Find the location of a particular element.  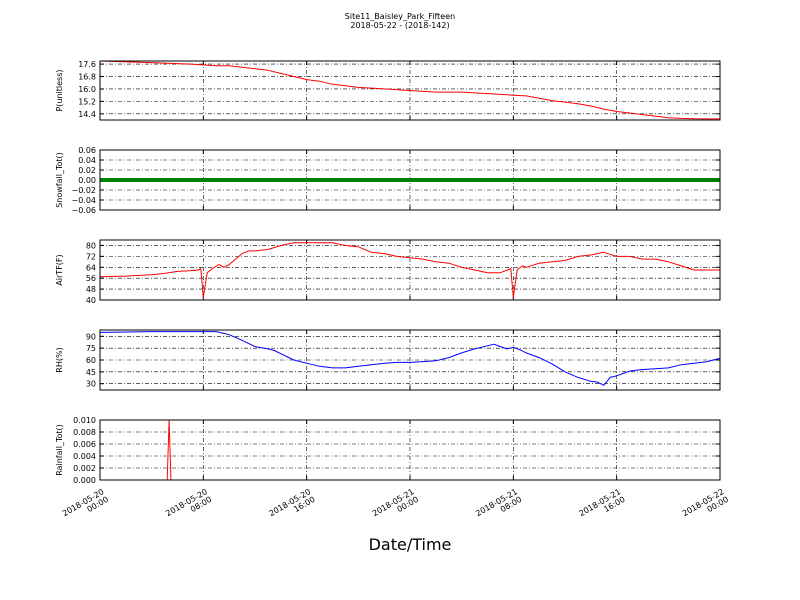

y-tick-label: 0.006 is located at coordinates (84, 444).